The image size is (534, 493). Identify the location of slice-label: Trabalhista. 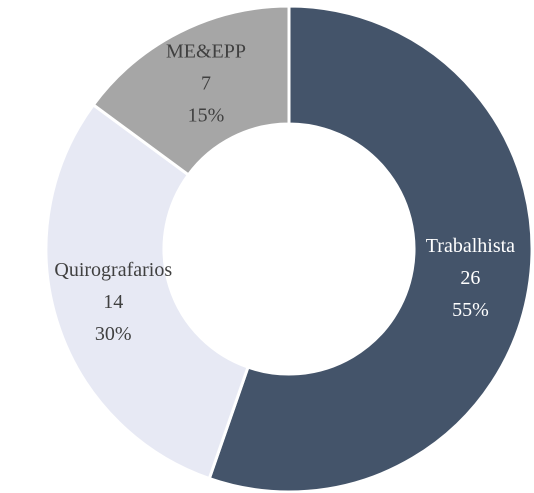
(470, 246).